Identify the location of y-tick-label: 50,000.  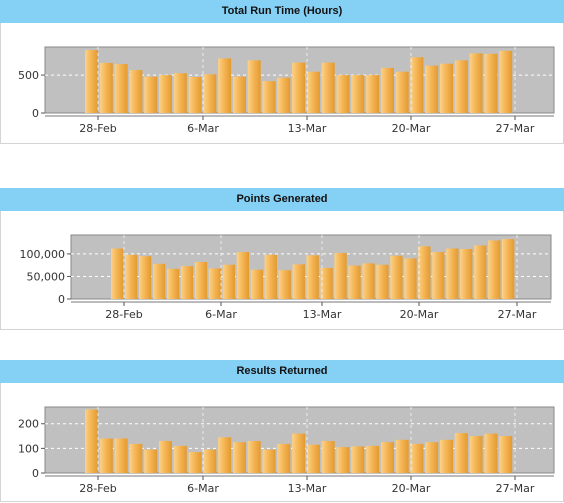
(46, 276).